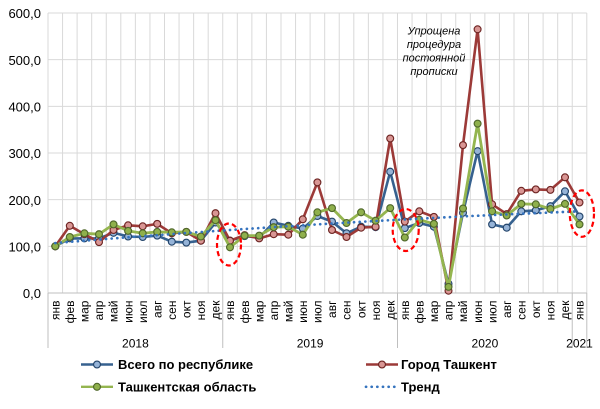 The image size is (600, 409). I want to click on svg-text: прописки, so click(433, 72).